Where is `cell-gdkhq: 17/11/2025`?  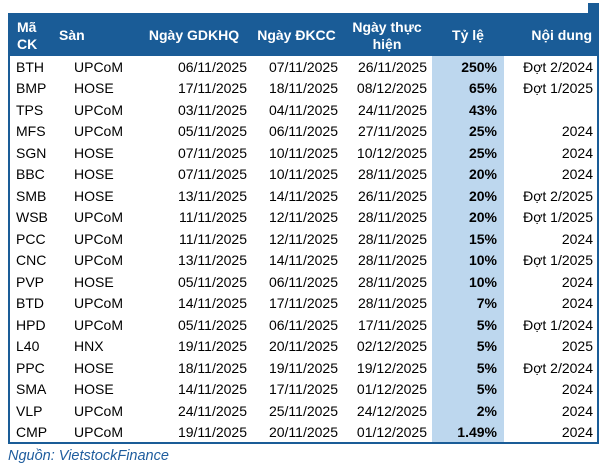
cell-gdkhq: 17/11/2025 is located at coordinates (212, 88).